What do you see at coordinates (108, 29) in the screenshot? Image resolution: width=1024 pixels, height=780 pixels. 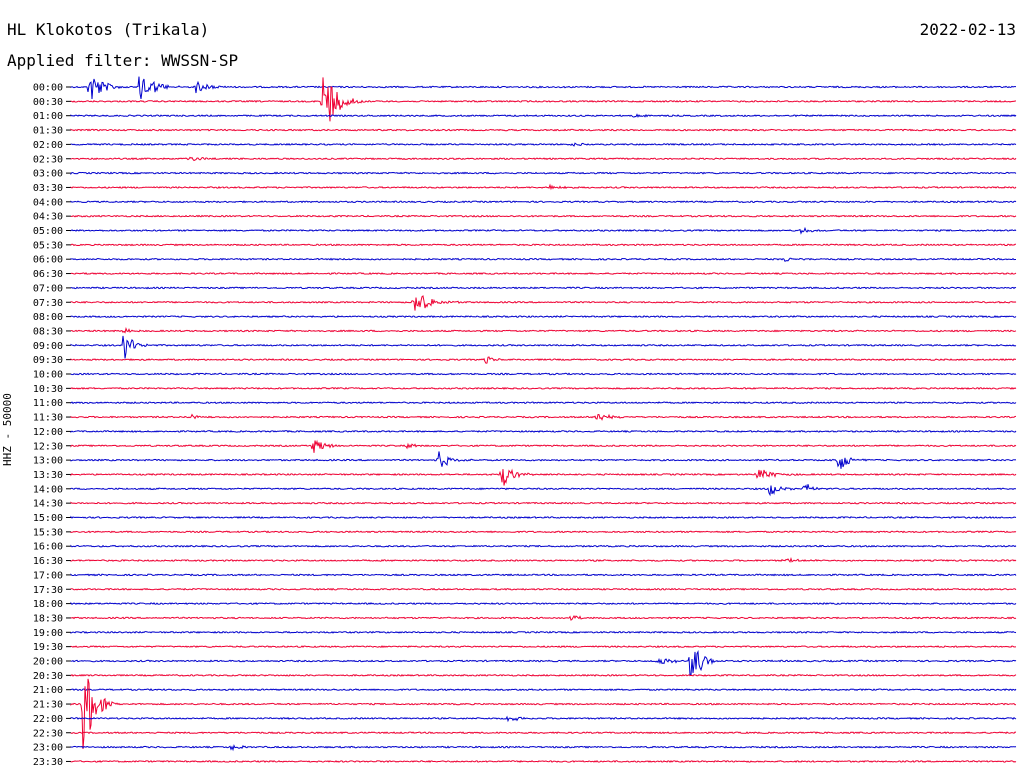 I see `station-title: HL Klokotos (Trikala)` at bounding box center [108, 29].